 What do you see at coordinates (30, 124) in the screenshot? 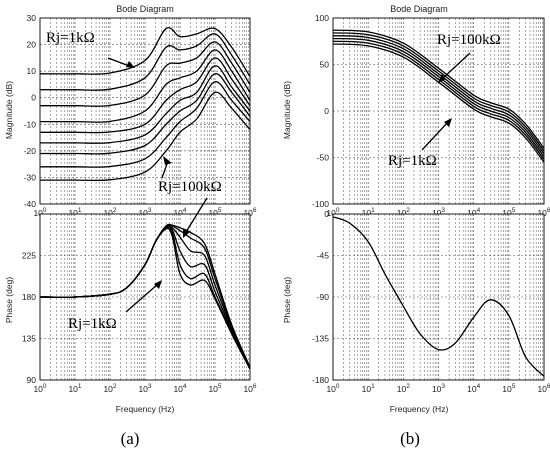
I see `y-tick-label: -10` at bounding box center [30, 124].